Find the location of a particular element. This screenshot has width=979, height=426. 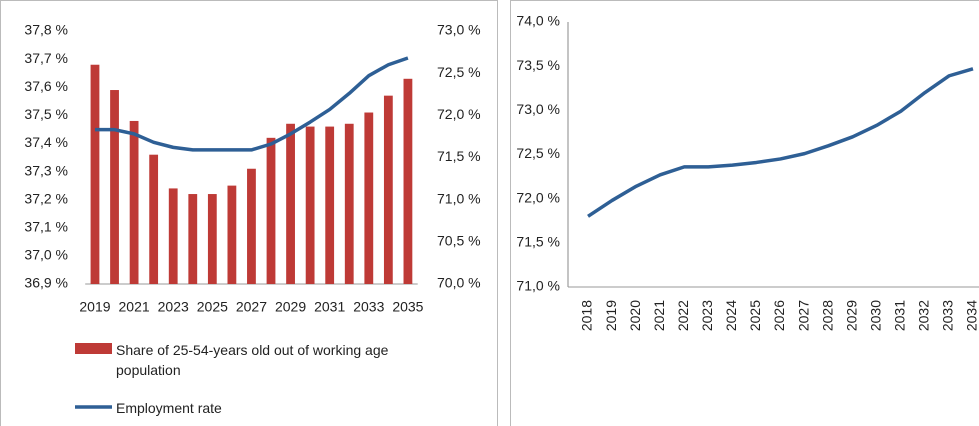

y-tick-label: 71,5 % is located at coordinates (538, 242).